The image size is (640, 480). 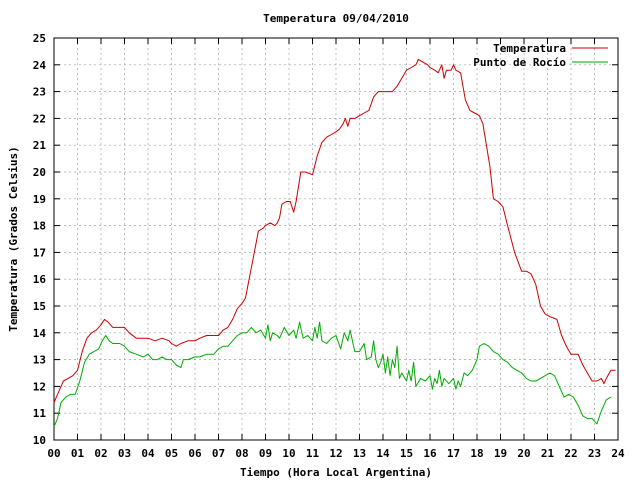 I want to click on y-tick-label: 22, so click(x=39, y=118).